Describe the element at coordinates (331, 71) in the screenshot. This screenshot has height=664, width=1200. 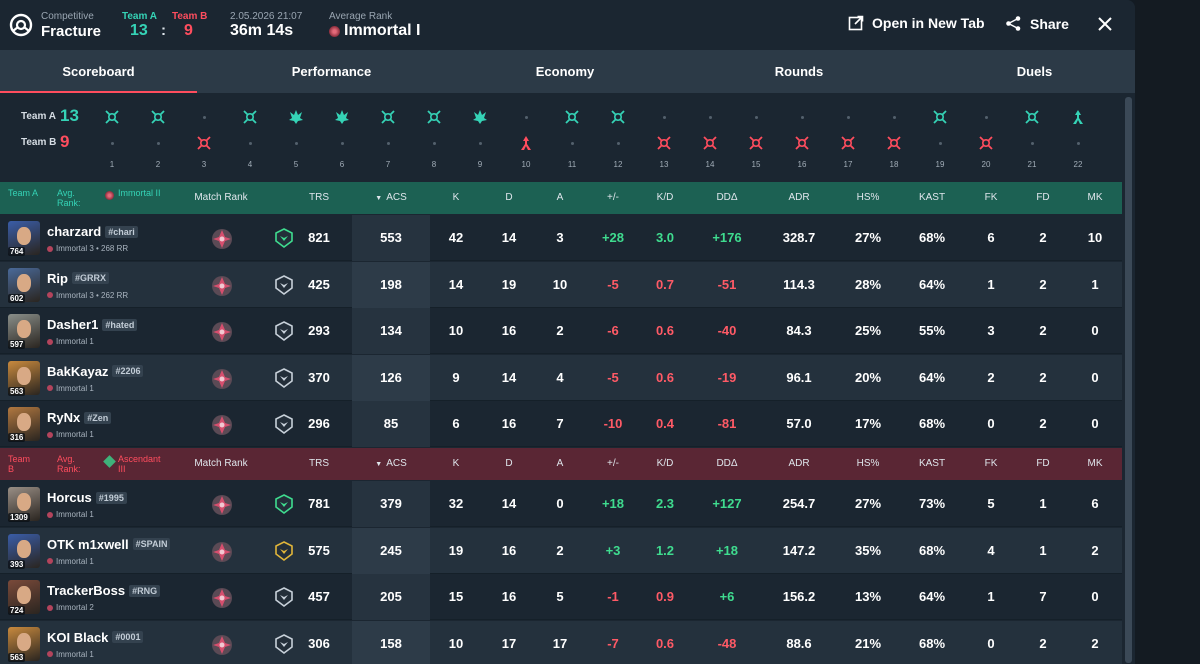
I see `tab-performance: Performance` at that location.